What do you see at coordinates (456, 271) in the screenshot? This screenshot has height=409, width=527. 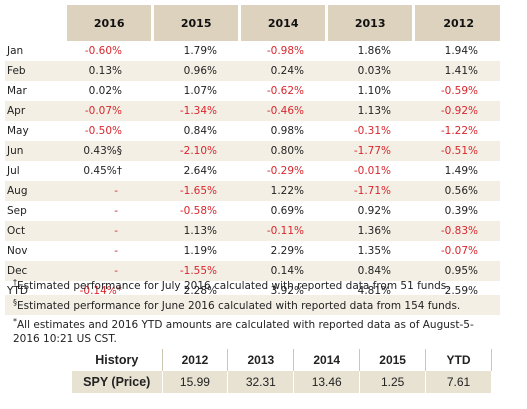 I see `table-cell: 0.95%` at bounding box center [456, 271].